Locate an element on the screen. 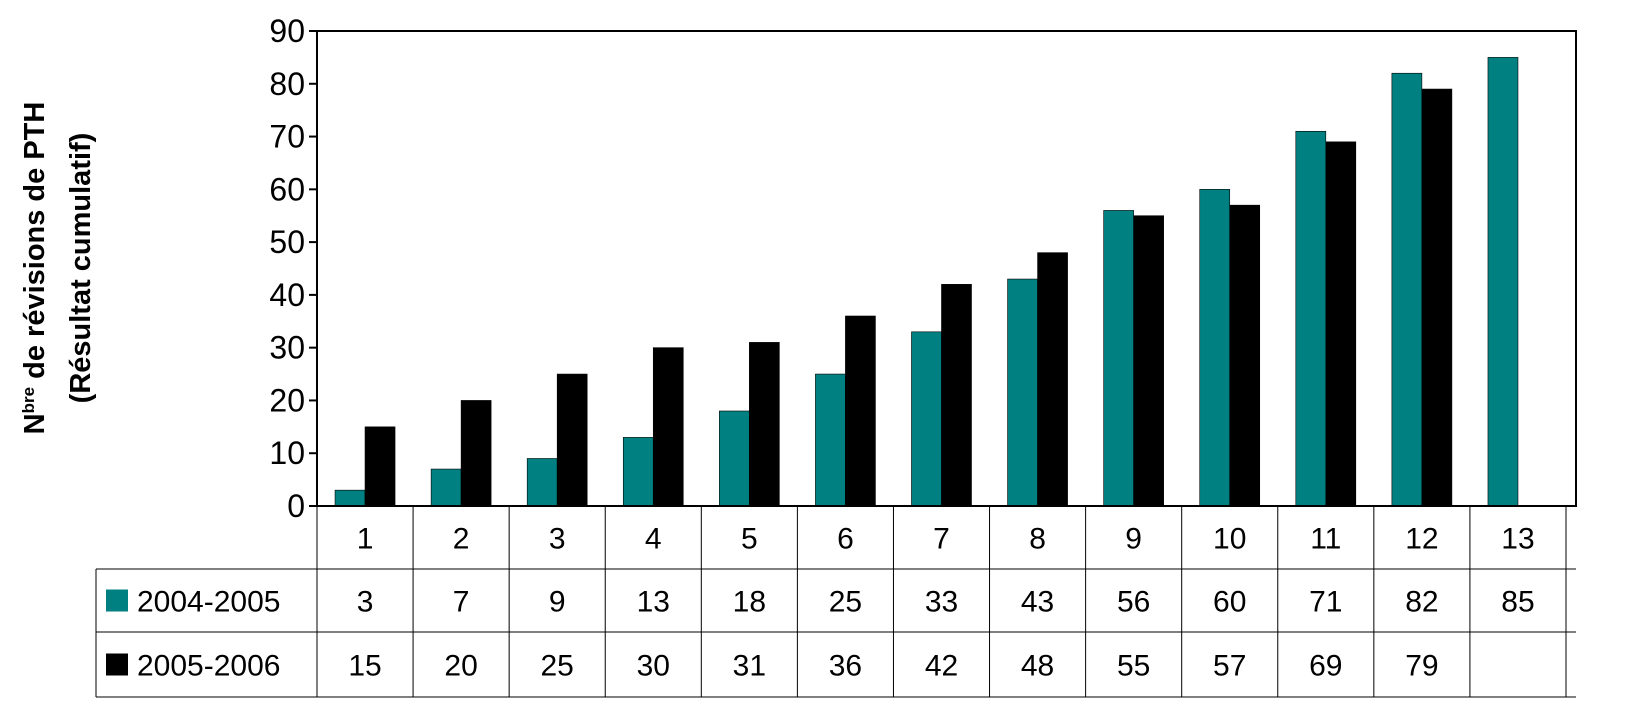 The image size is (1632, 725). x-tick-label: 12 is located at coordinates (1421, 539).